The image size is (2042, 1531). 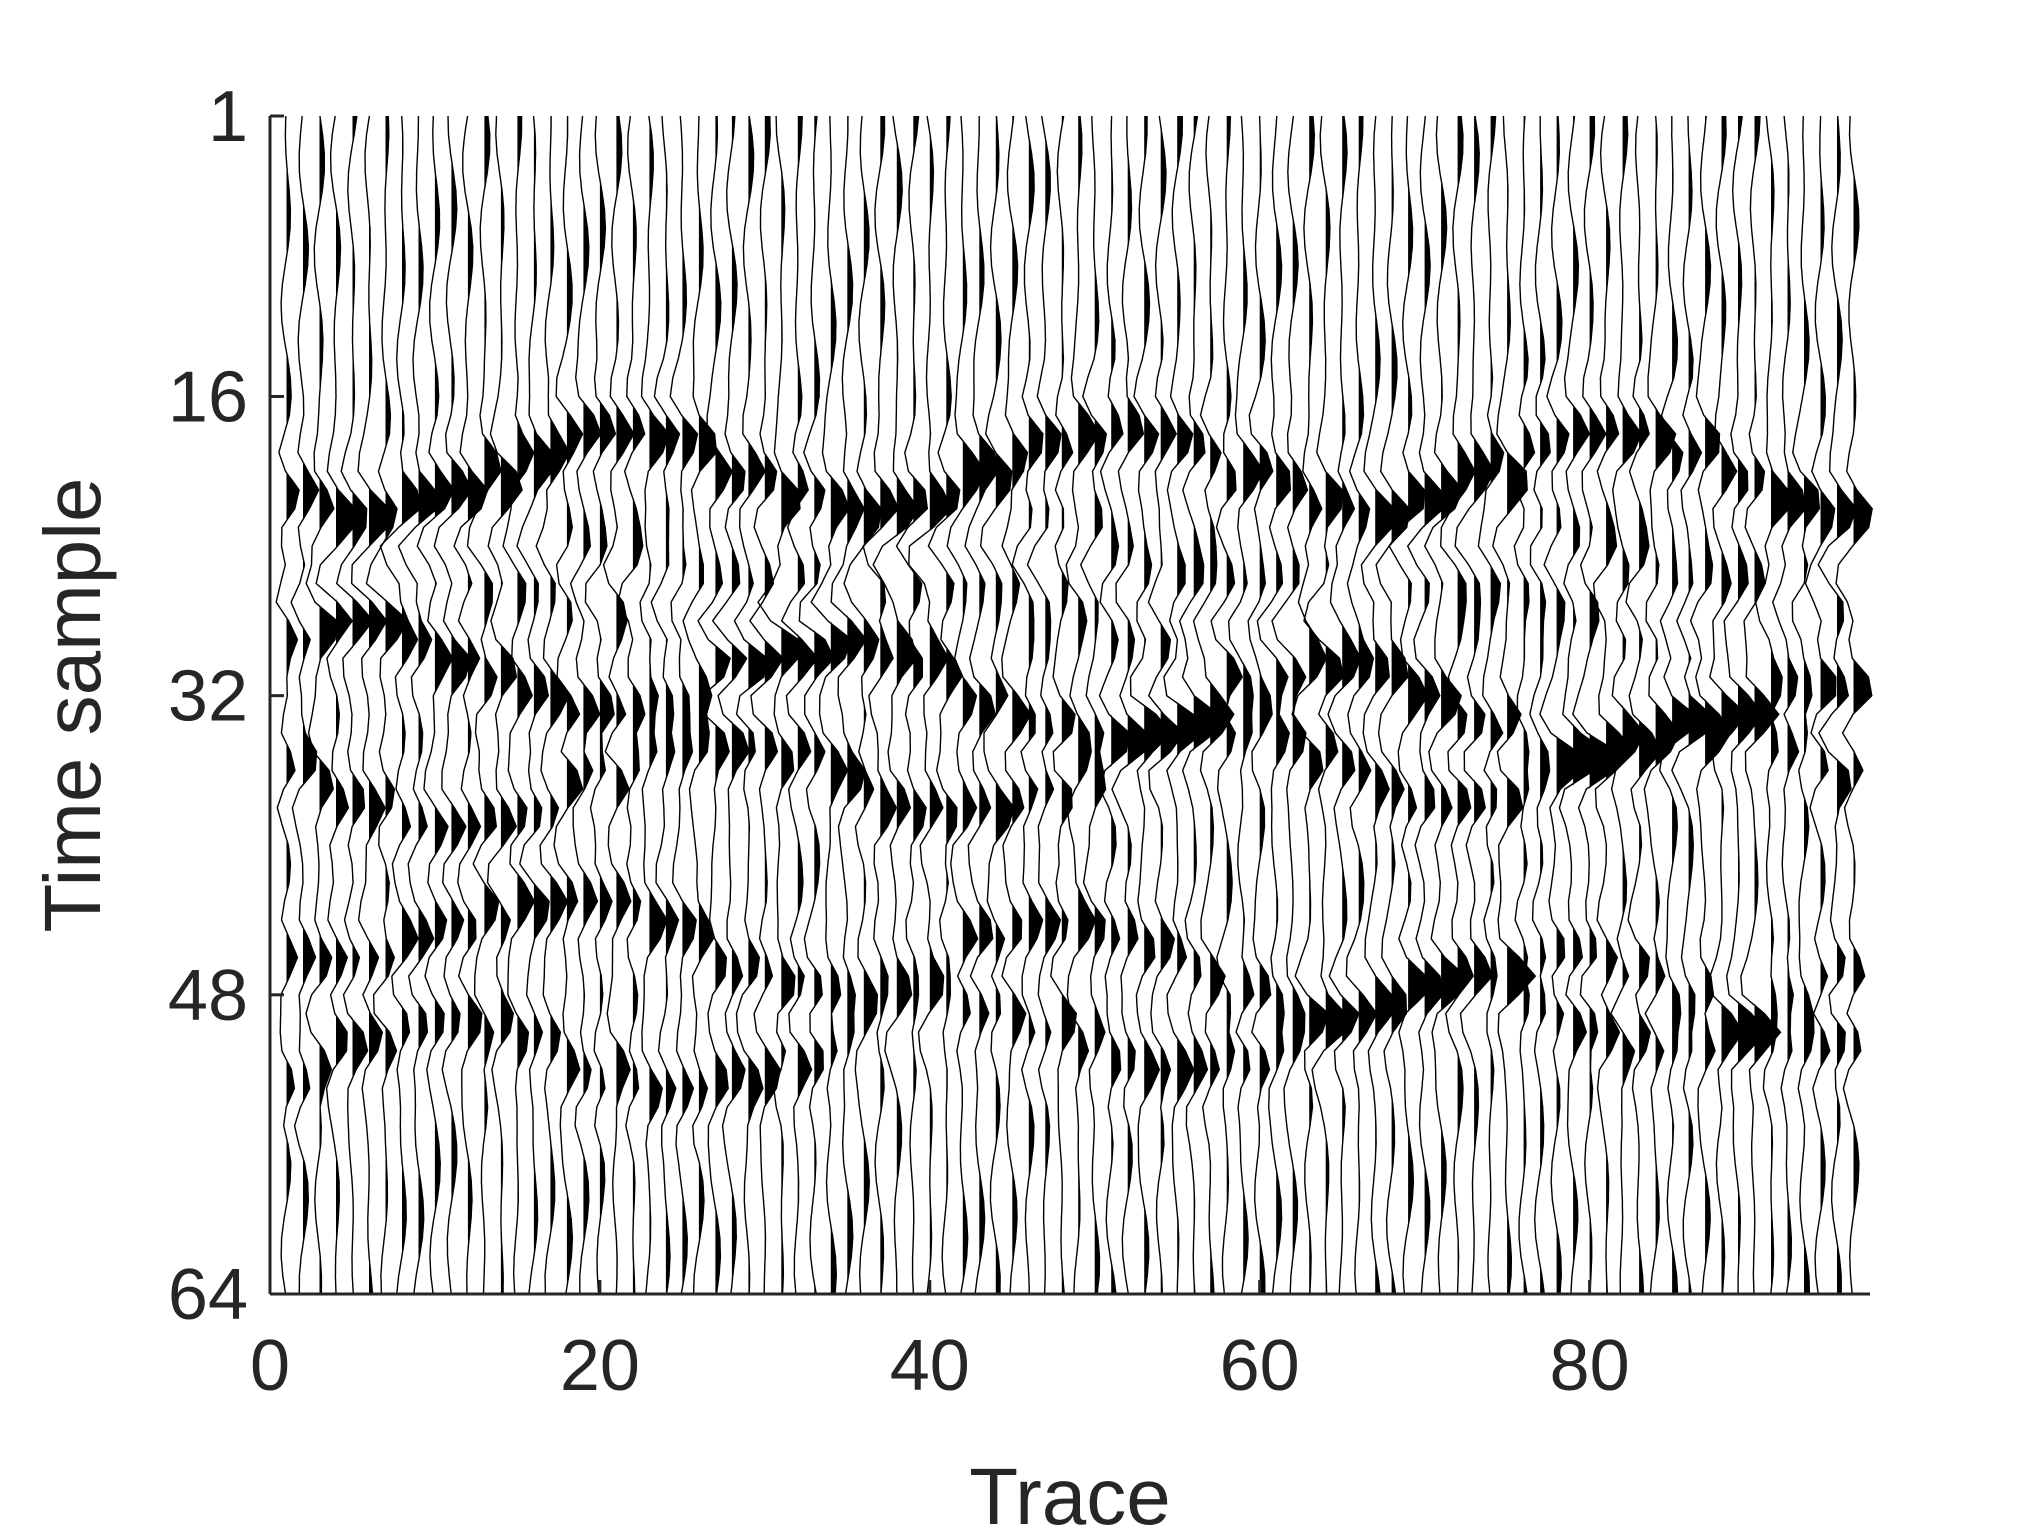 I want to click on x-axis-title: Trace, so click(x=1070, y=1491).